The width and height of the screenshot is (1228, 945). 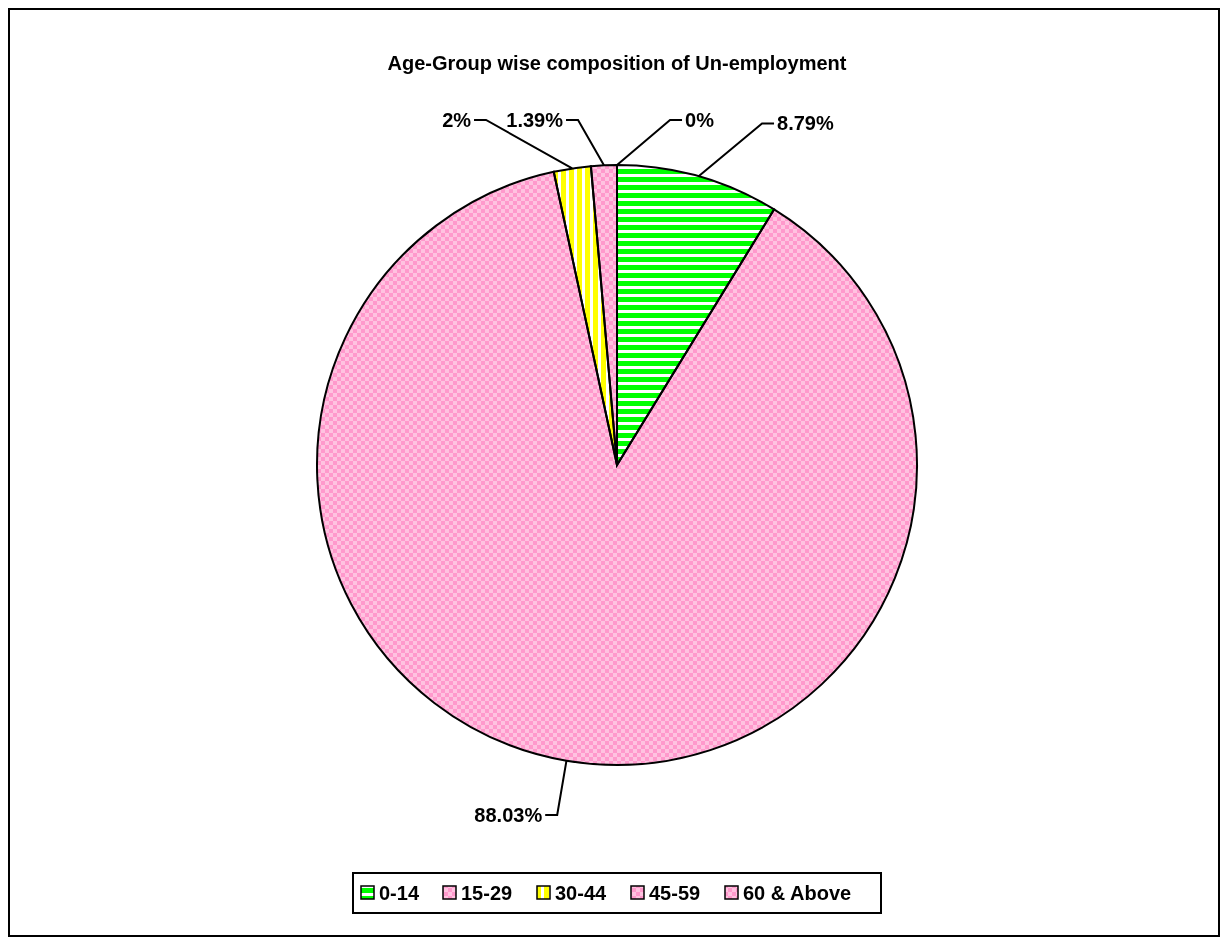 What do you see at coordinates (797, 893) in the screenshot?
I see `legend-label: 60 & Above` at bounding box center [797, 893].